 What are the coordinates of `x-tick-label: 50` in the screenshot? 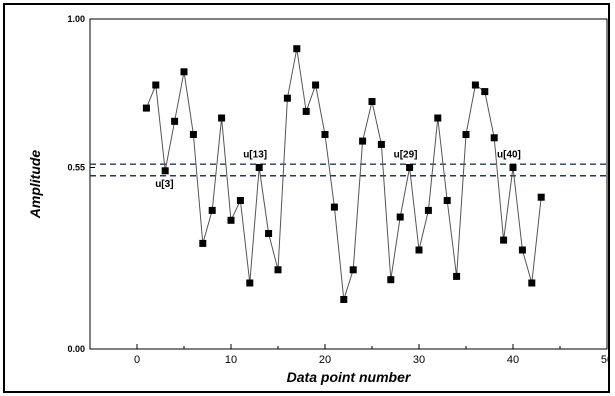 It's located at (604, 360).